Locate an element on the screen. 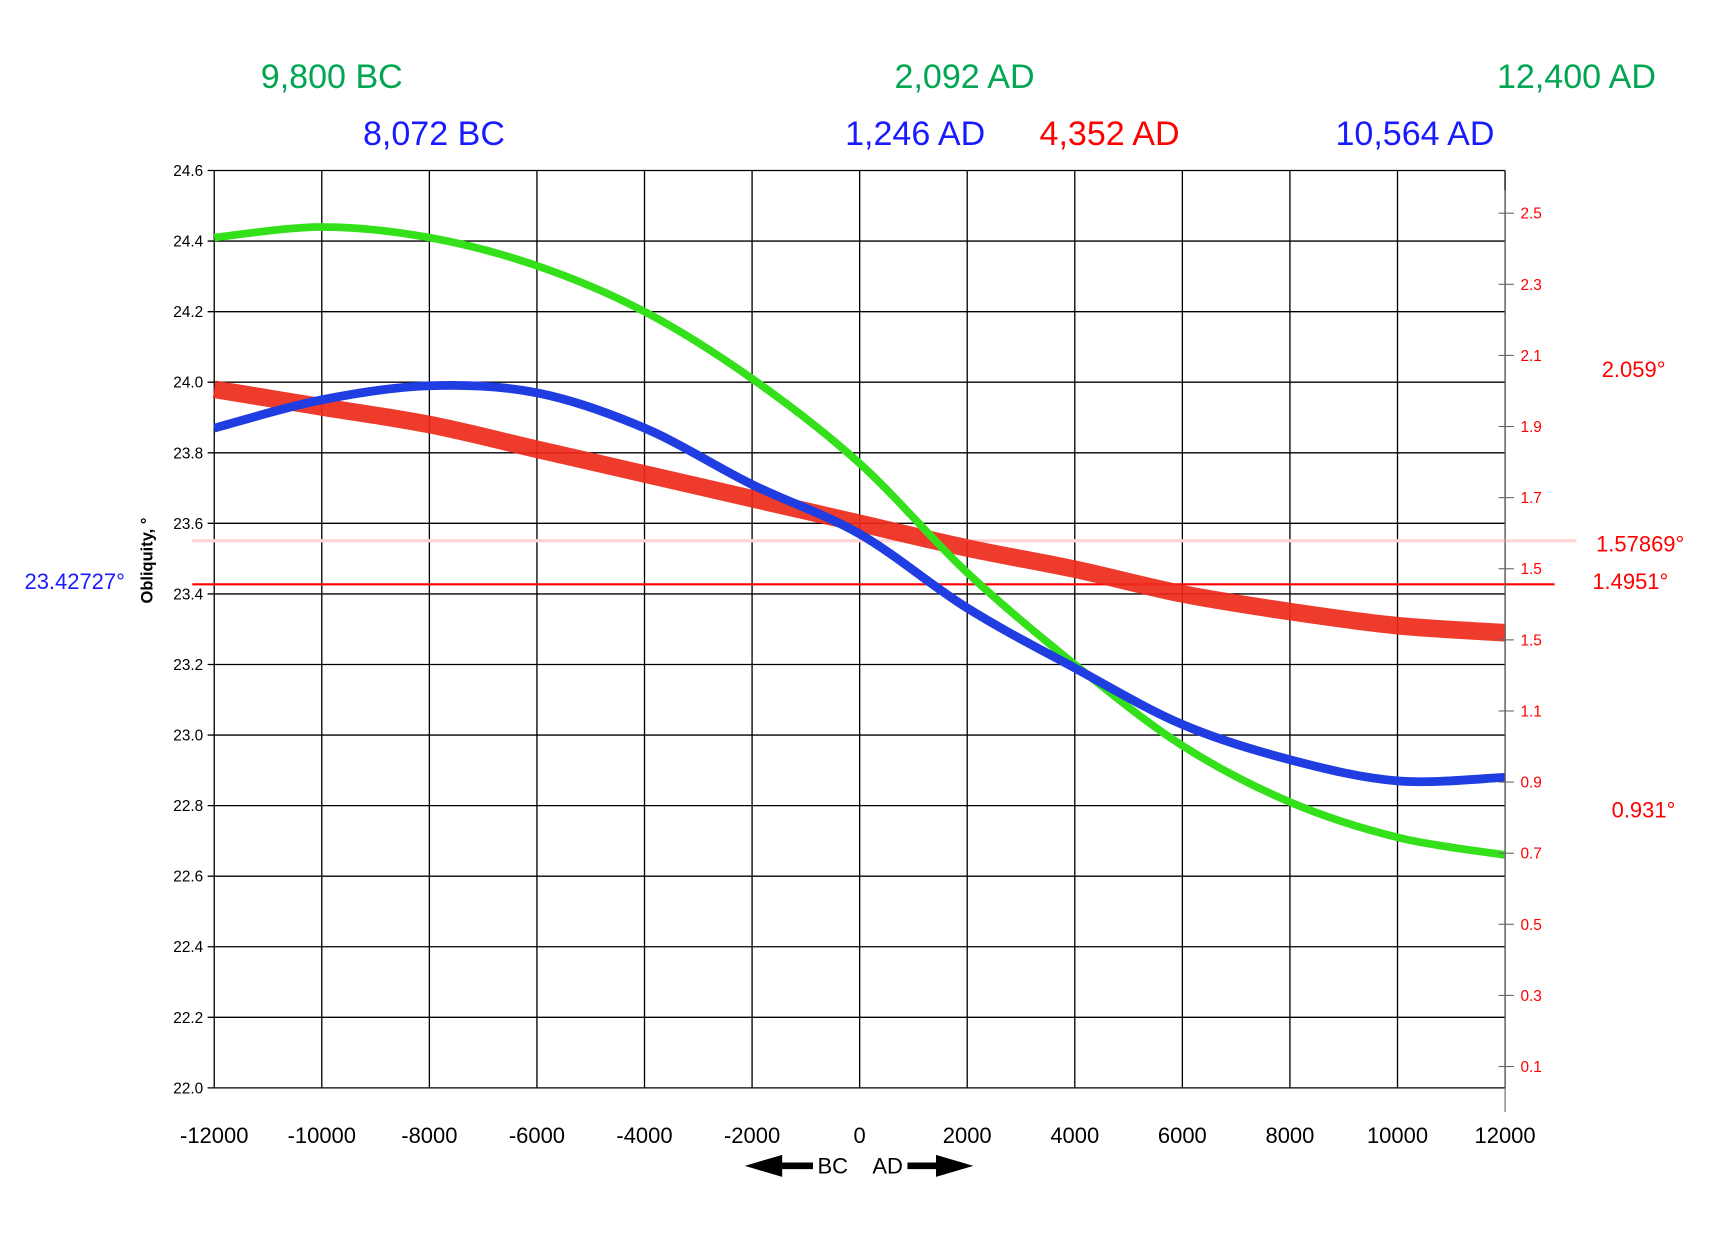 This screenshot has width=1716, height=1243. right-tick-label: 1.7 is located at coordinates (1530, 498).